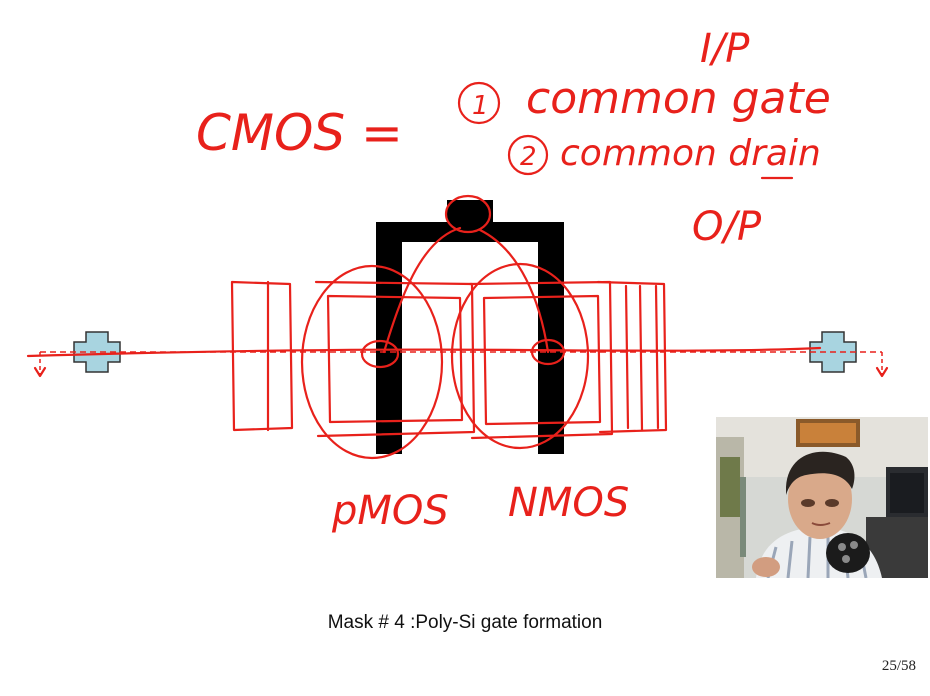  I want to click on pmos-label: pMOS, so click(390, 511).